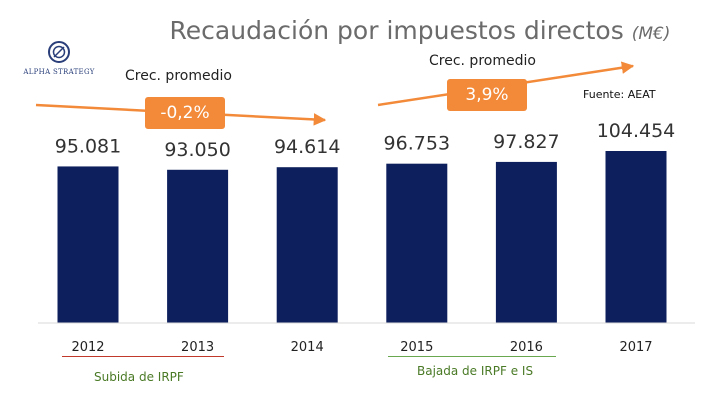 The width and height of the screenshot is (713, 411). I want to click on tick-label-2012: 2012, so click(87, 347).